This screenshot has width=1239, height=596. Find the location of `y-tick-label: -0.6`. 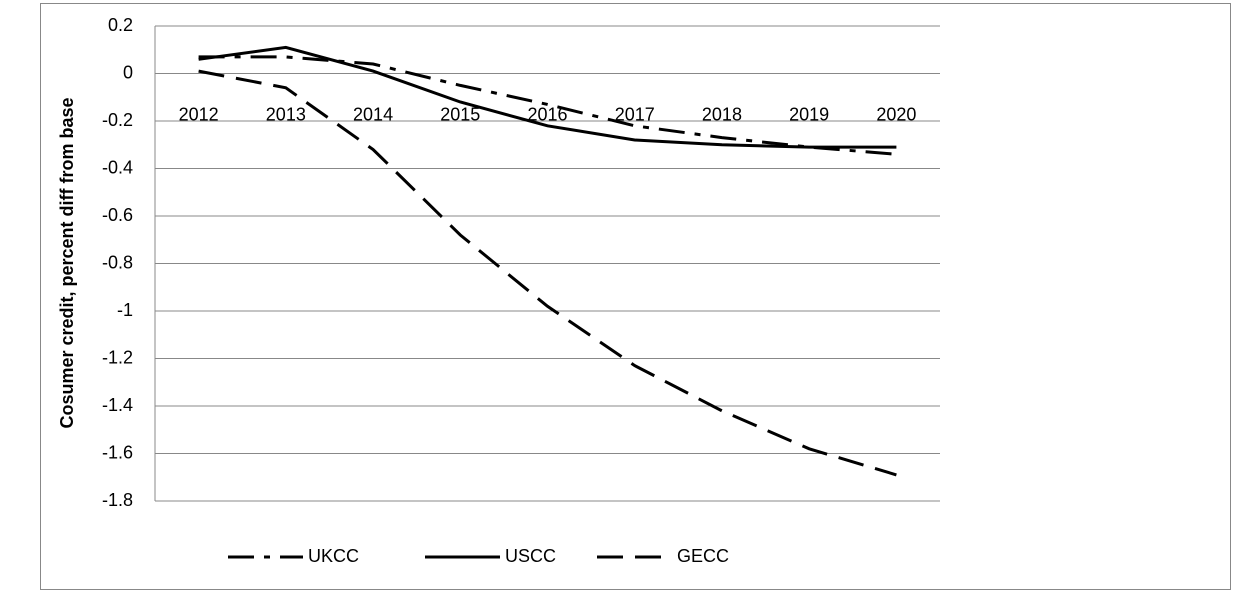

y-tick-label: -0.6 is located at coordinates (117, 215).